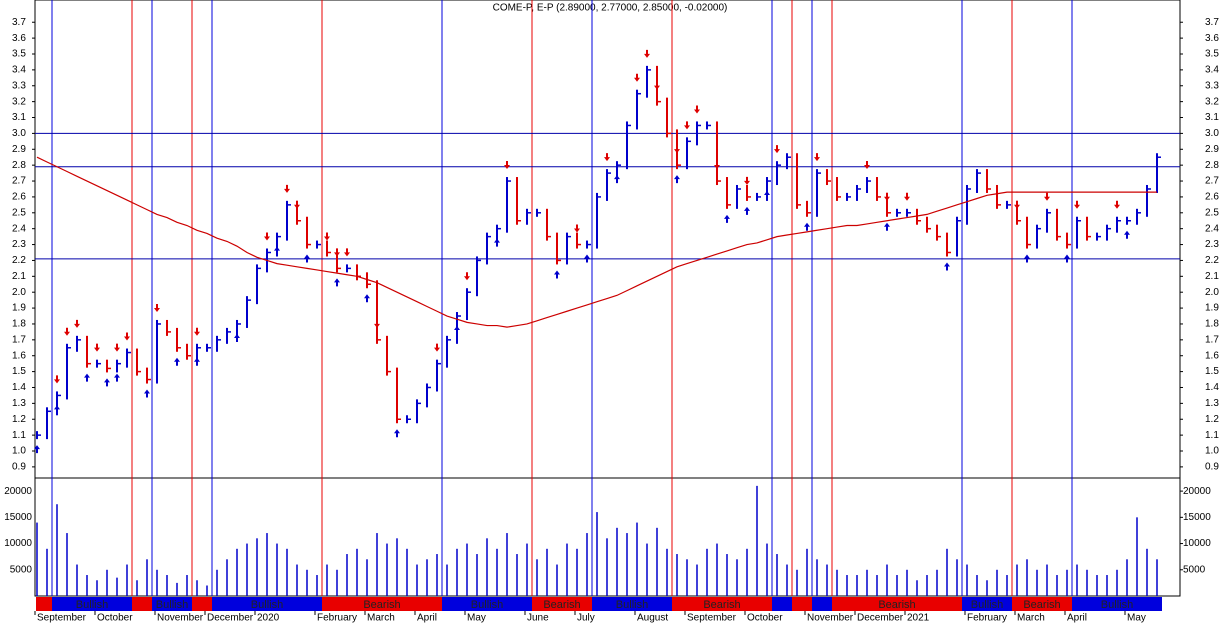 This screenshot has width=1220, height=624. I want to click on x-tick-label: May, so click(1136, 618).